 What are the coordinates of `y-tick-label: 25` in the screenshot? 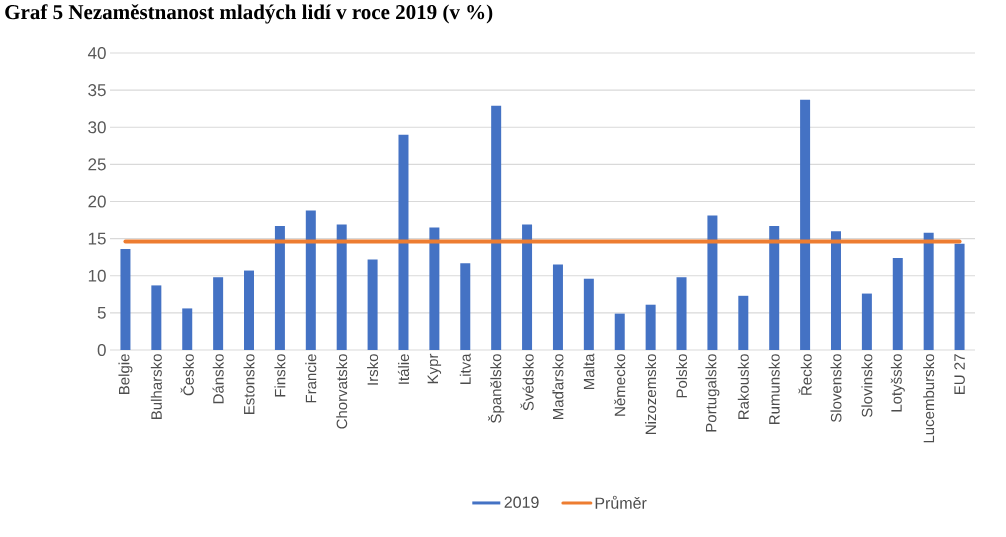 It's located at (97, 164).